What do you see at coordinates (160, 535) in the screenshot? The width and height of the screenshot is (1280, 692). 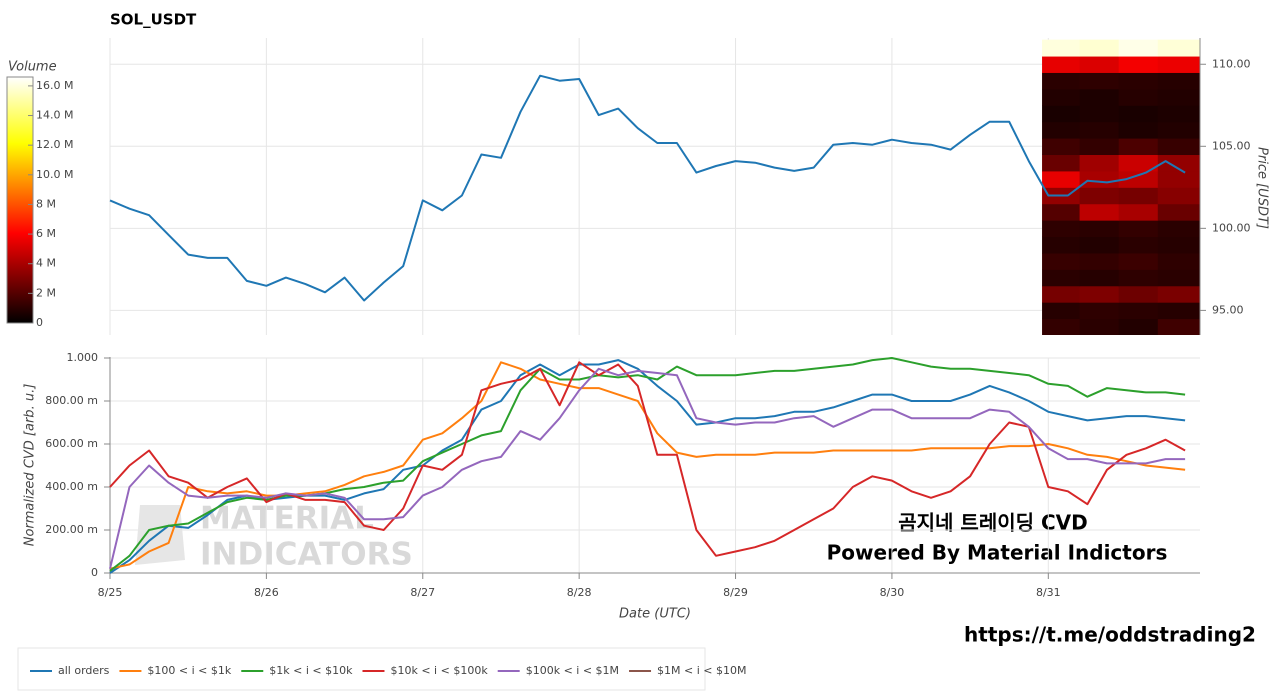 I see `watermark-logo` at bounding box center [160, 535].